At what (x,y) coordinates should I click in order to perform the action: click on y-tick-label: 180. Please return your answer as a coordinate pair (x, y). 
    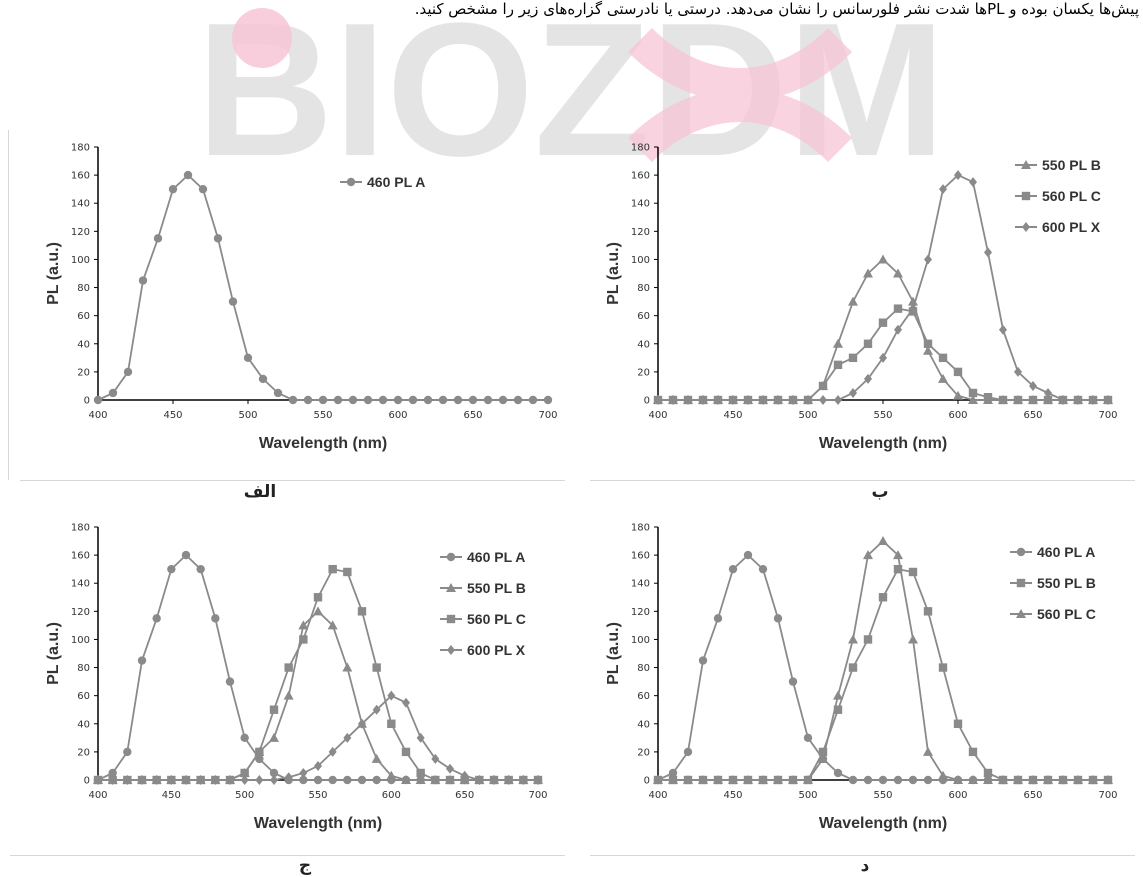
    Looking at the image, I should click on (640, 528).